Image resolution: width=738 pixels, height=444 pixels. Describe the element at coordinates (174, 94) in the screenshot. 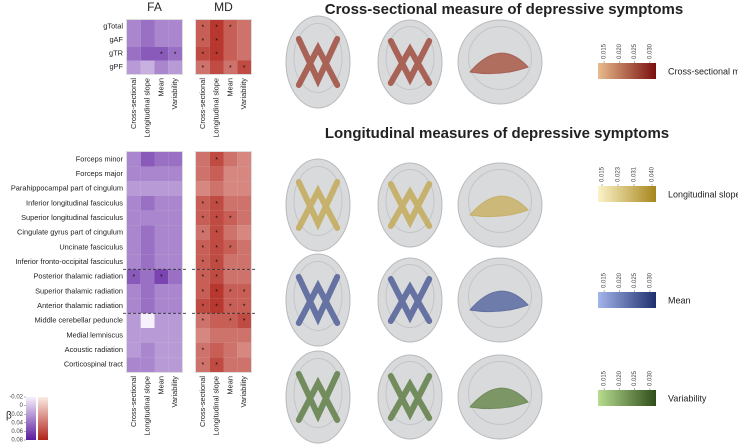

I see `column-label: Variability` at that location.